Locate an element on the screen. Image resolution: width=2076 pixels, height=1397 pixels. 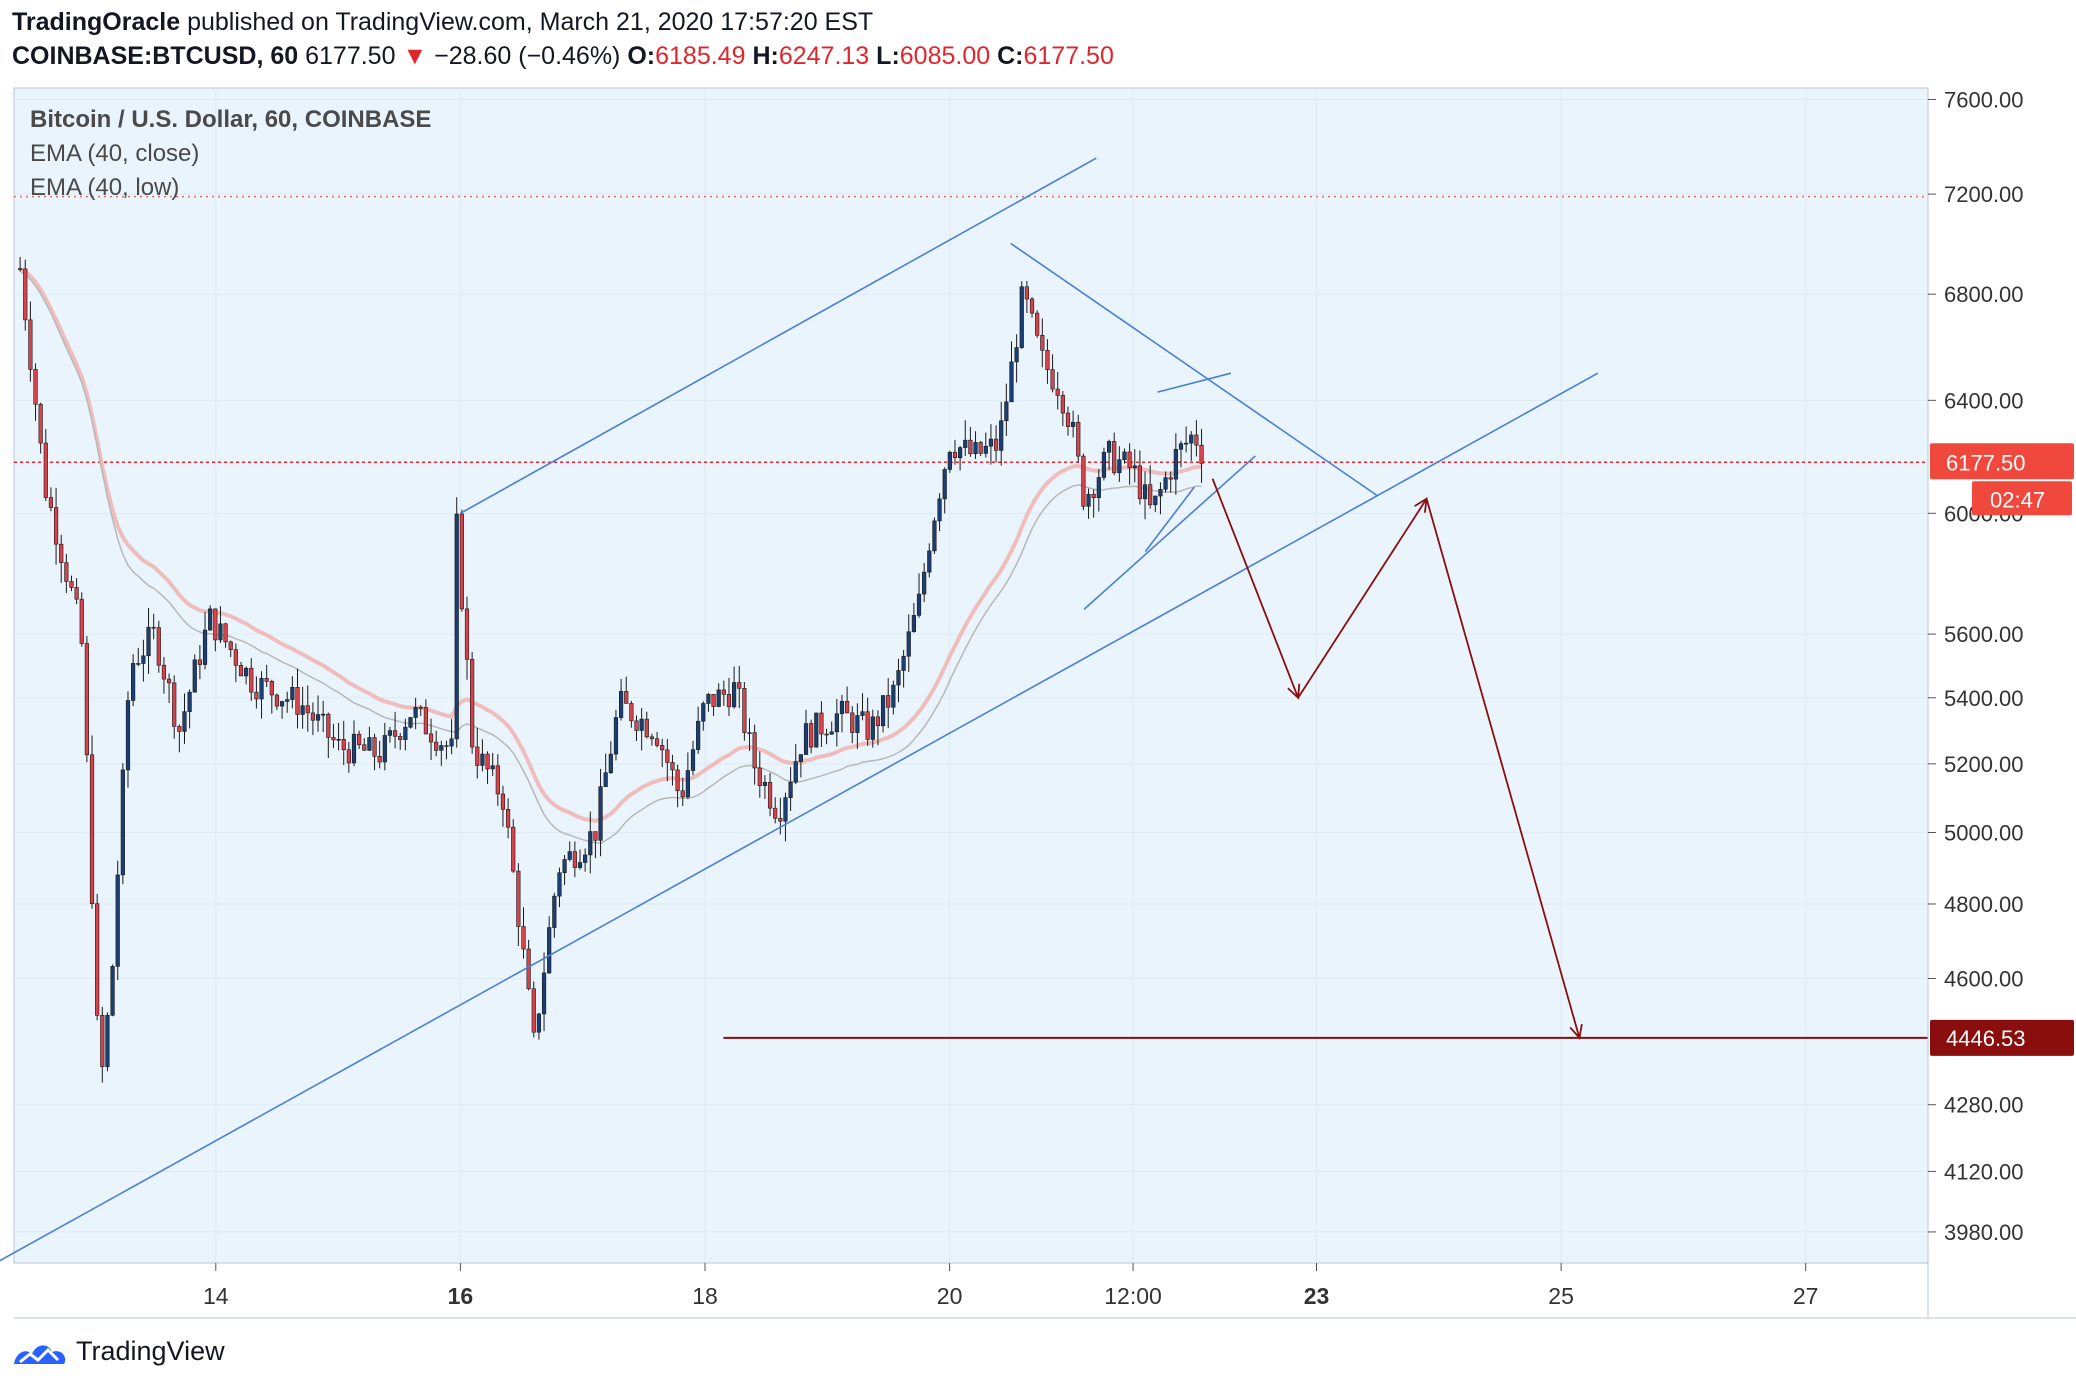
x-tick-label: 14 is located at coordinates (216, 1296).